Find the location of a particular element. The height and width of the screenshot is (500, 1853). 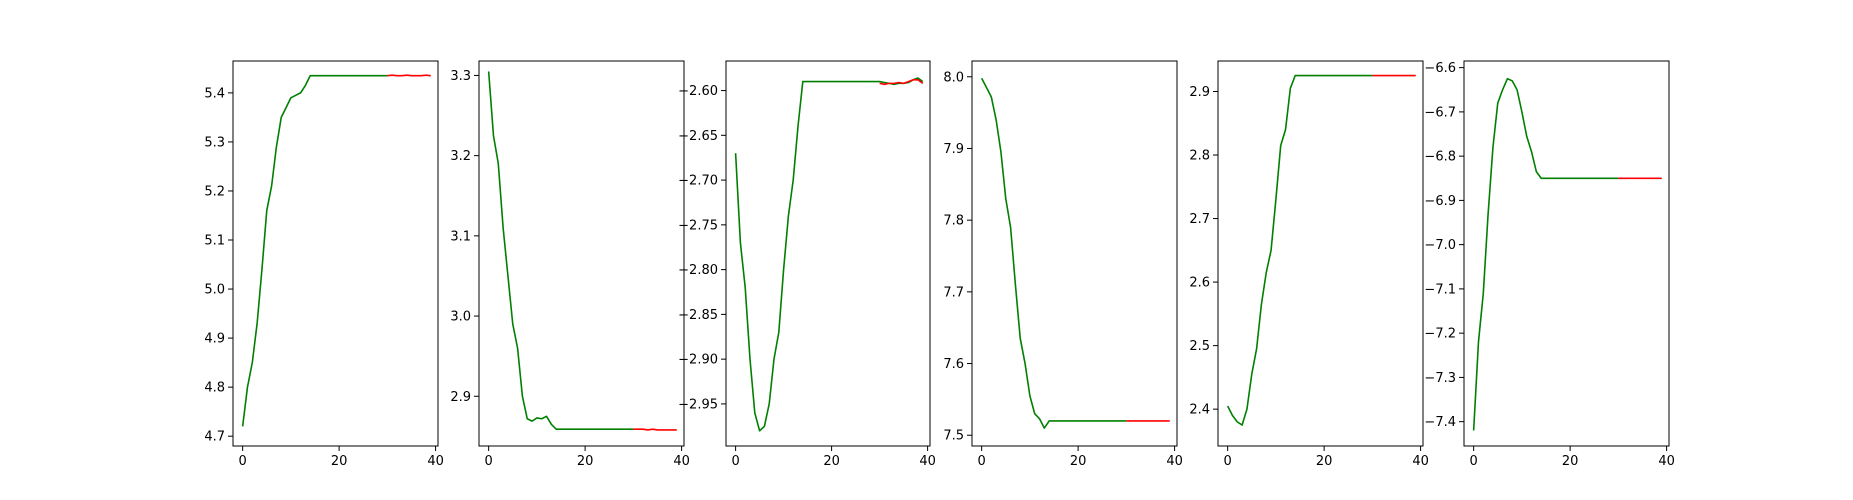

y-tick-label-6-8: −6.6 is located at coordinates (1440, 68).